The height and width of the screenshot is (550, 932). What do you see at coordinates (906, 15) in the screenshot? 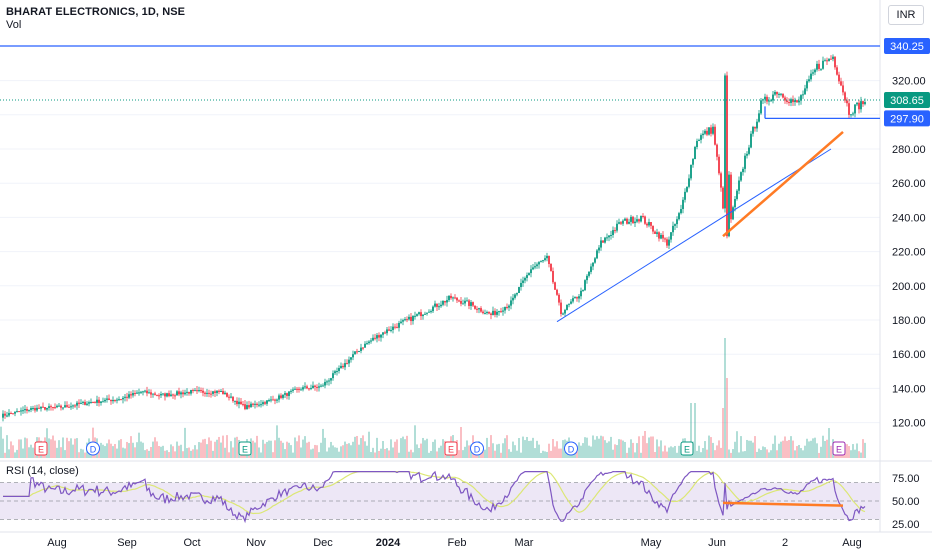
I see `currency-selector: INR` at bounding box center [906, 15].